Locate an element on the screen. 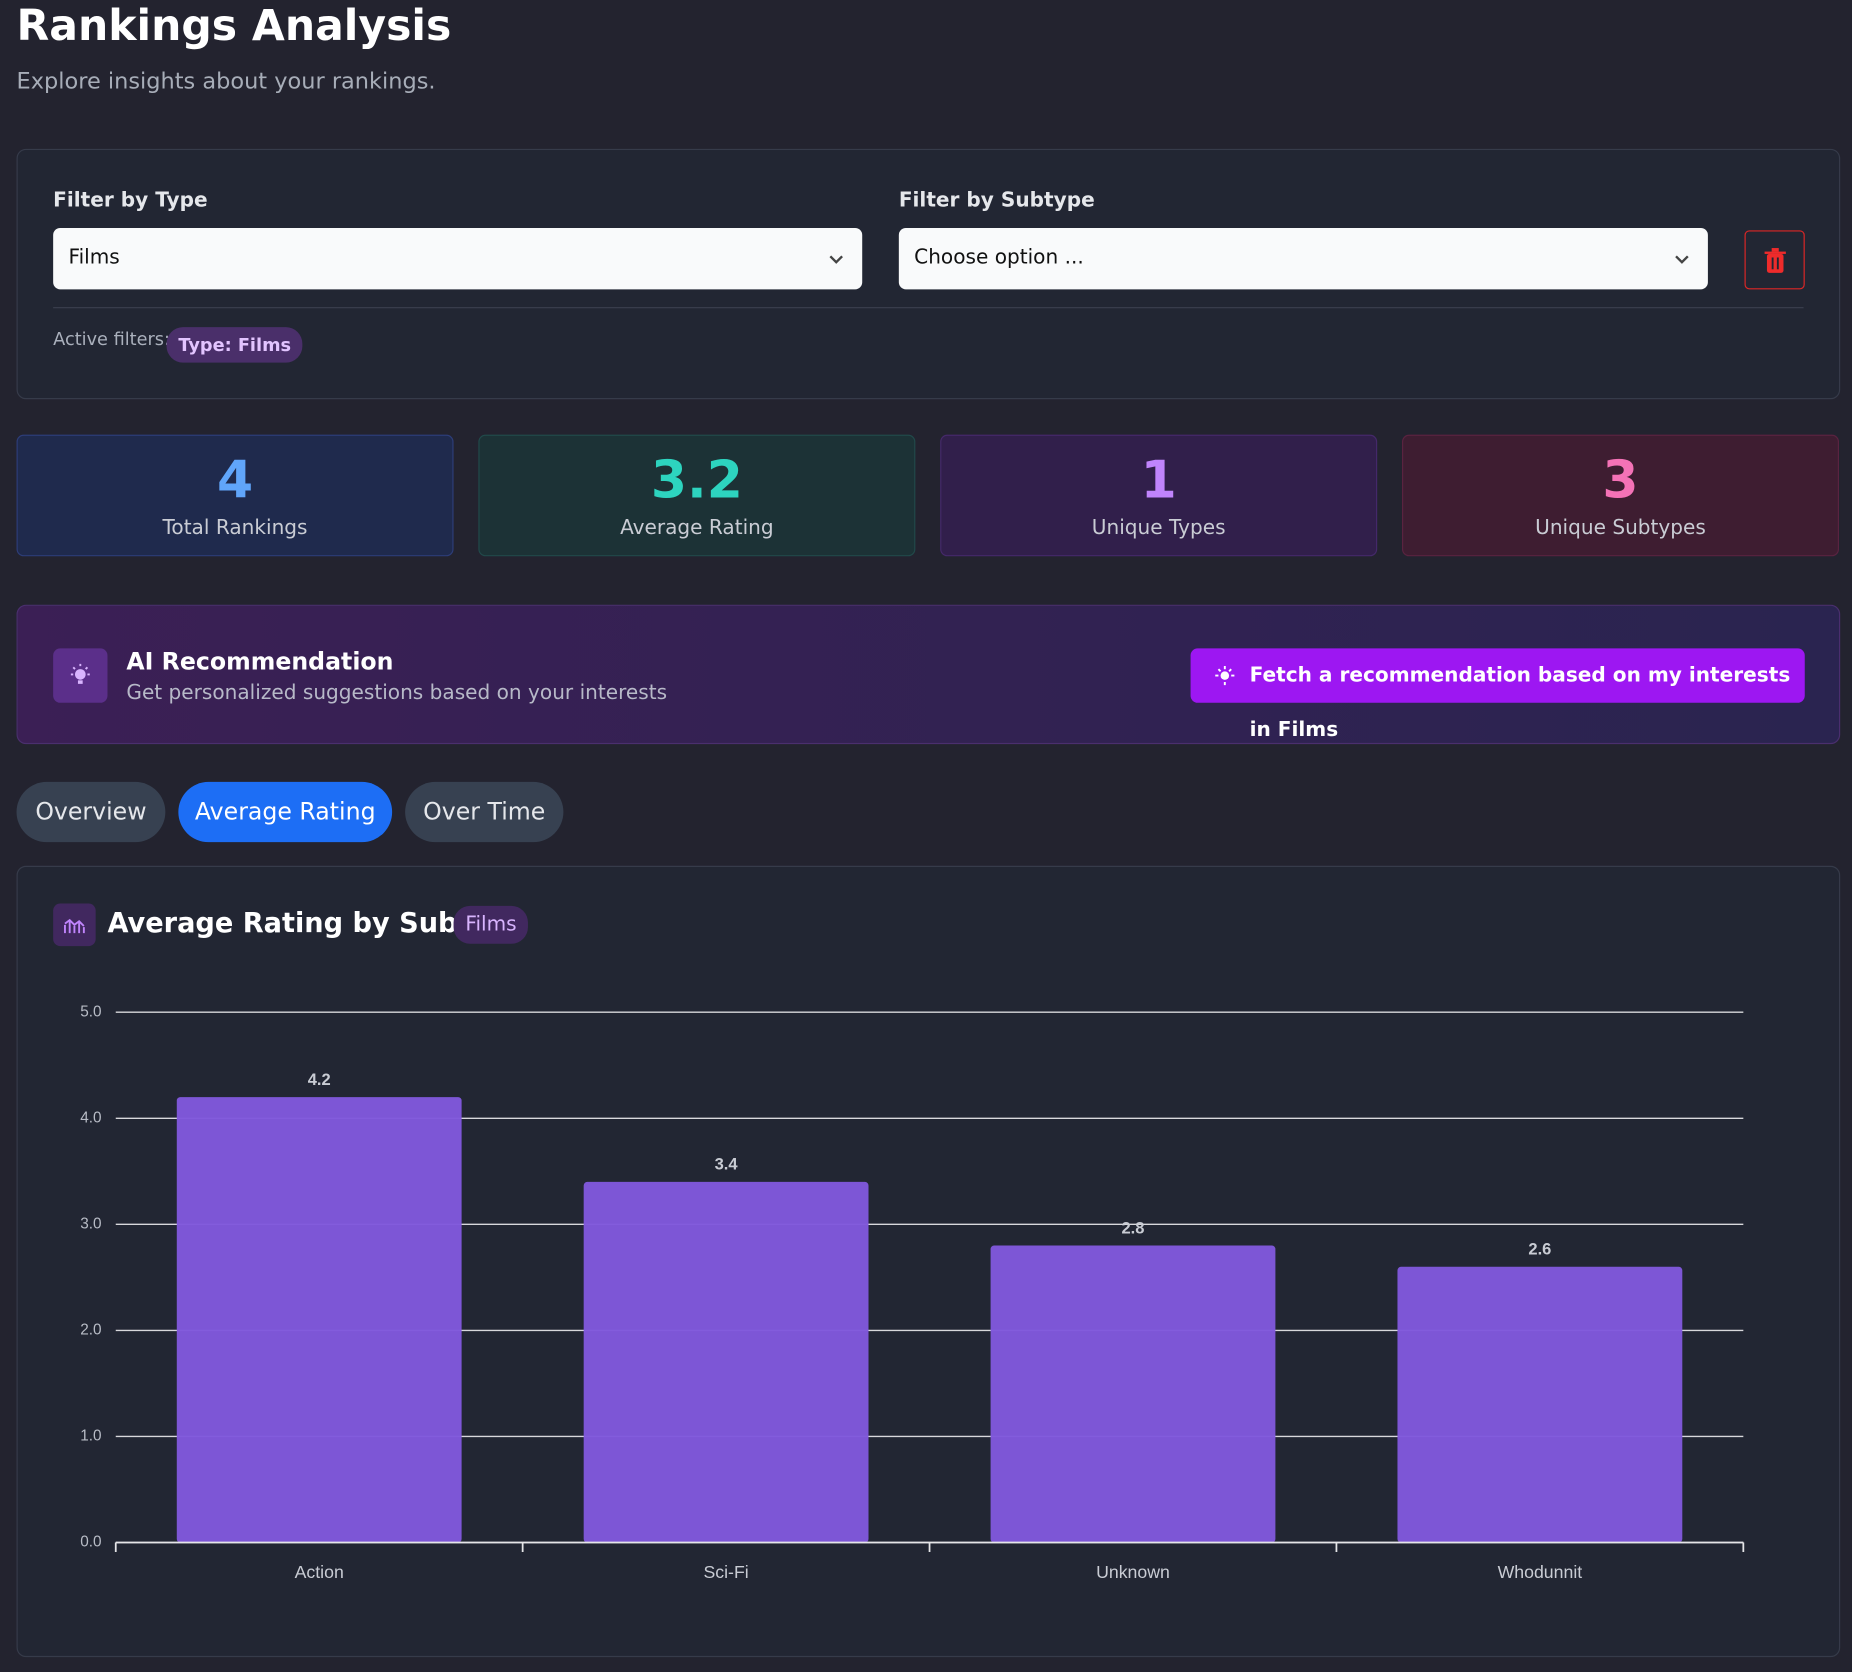  stat-value: 3 is located at coordinates (1620, 480).